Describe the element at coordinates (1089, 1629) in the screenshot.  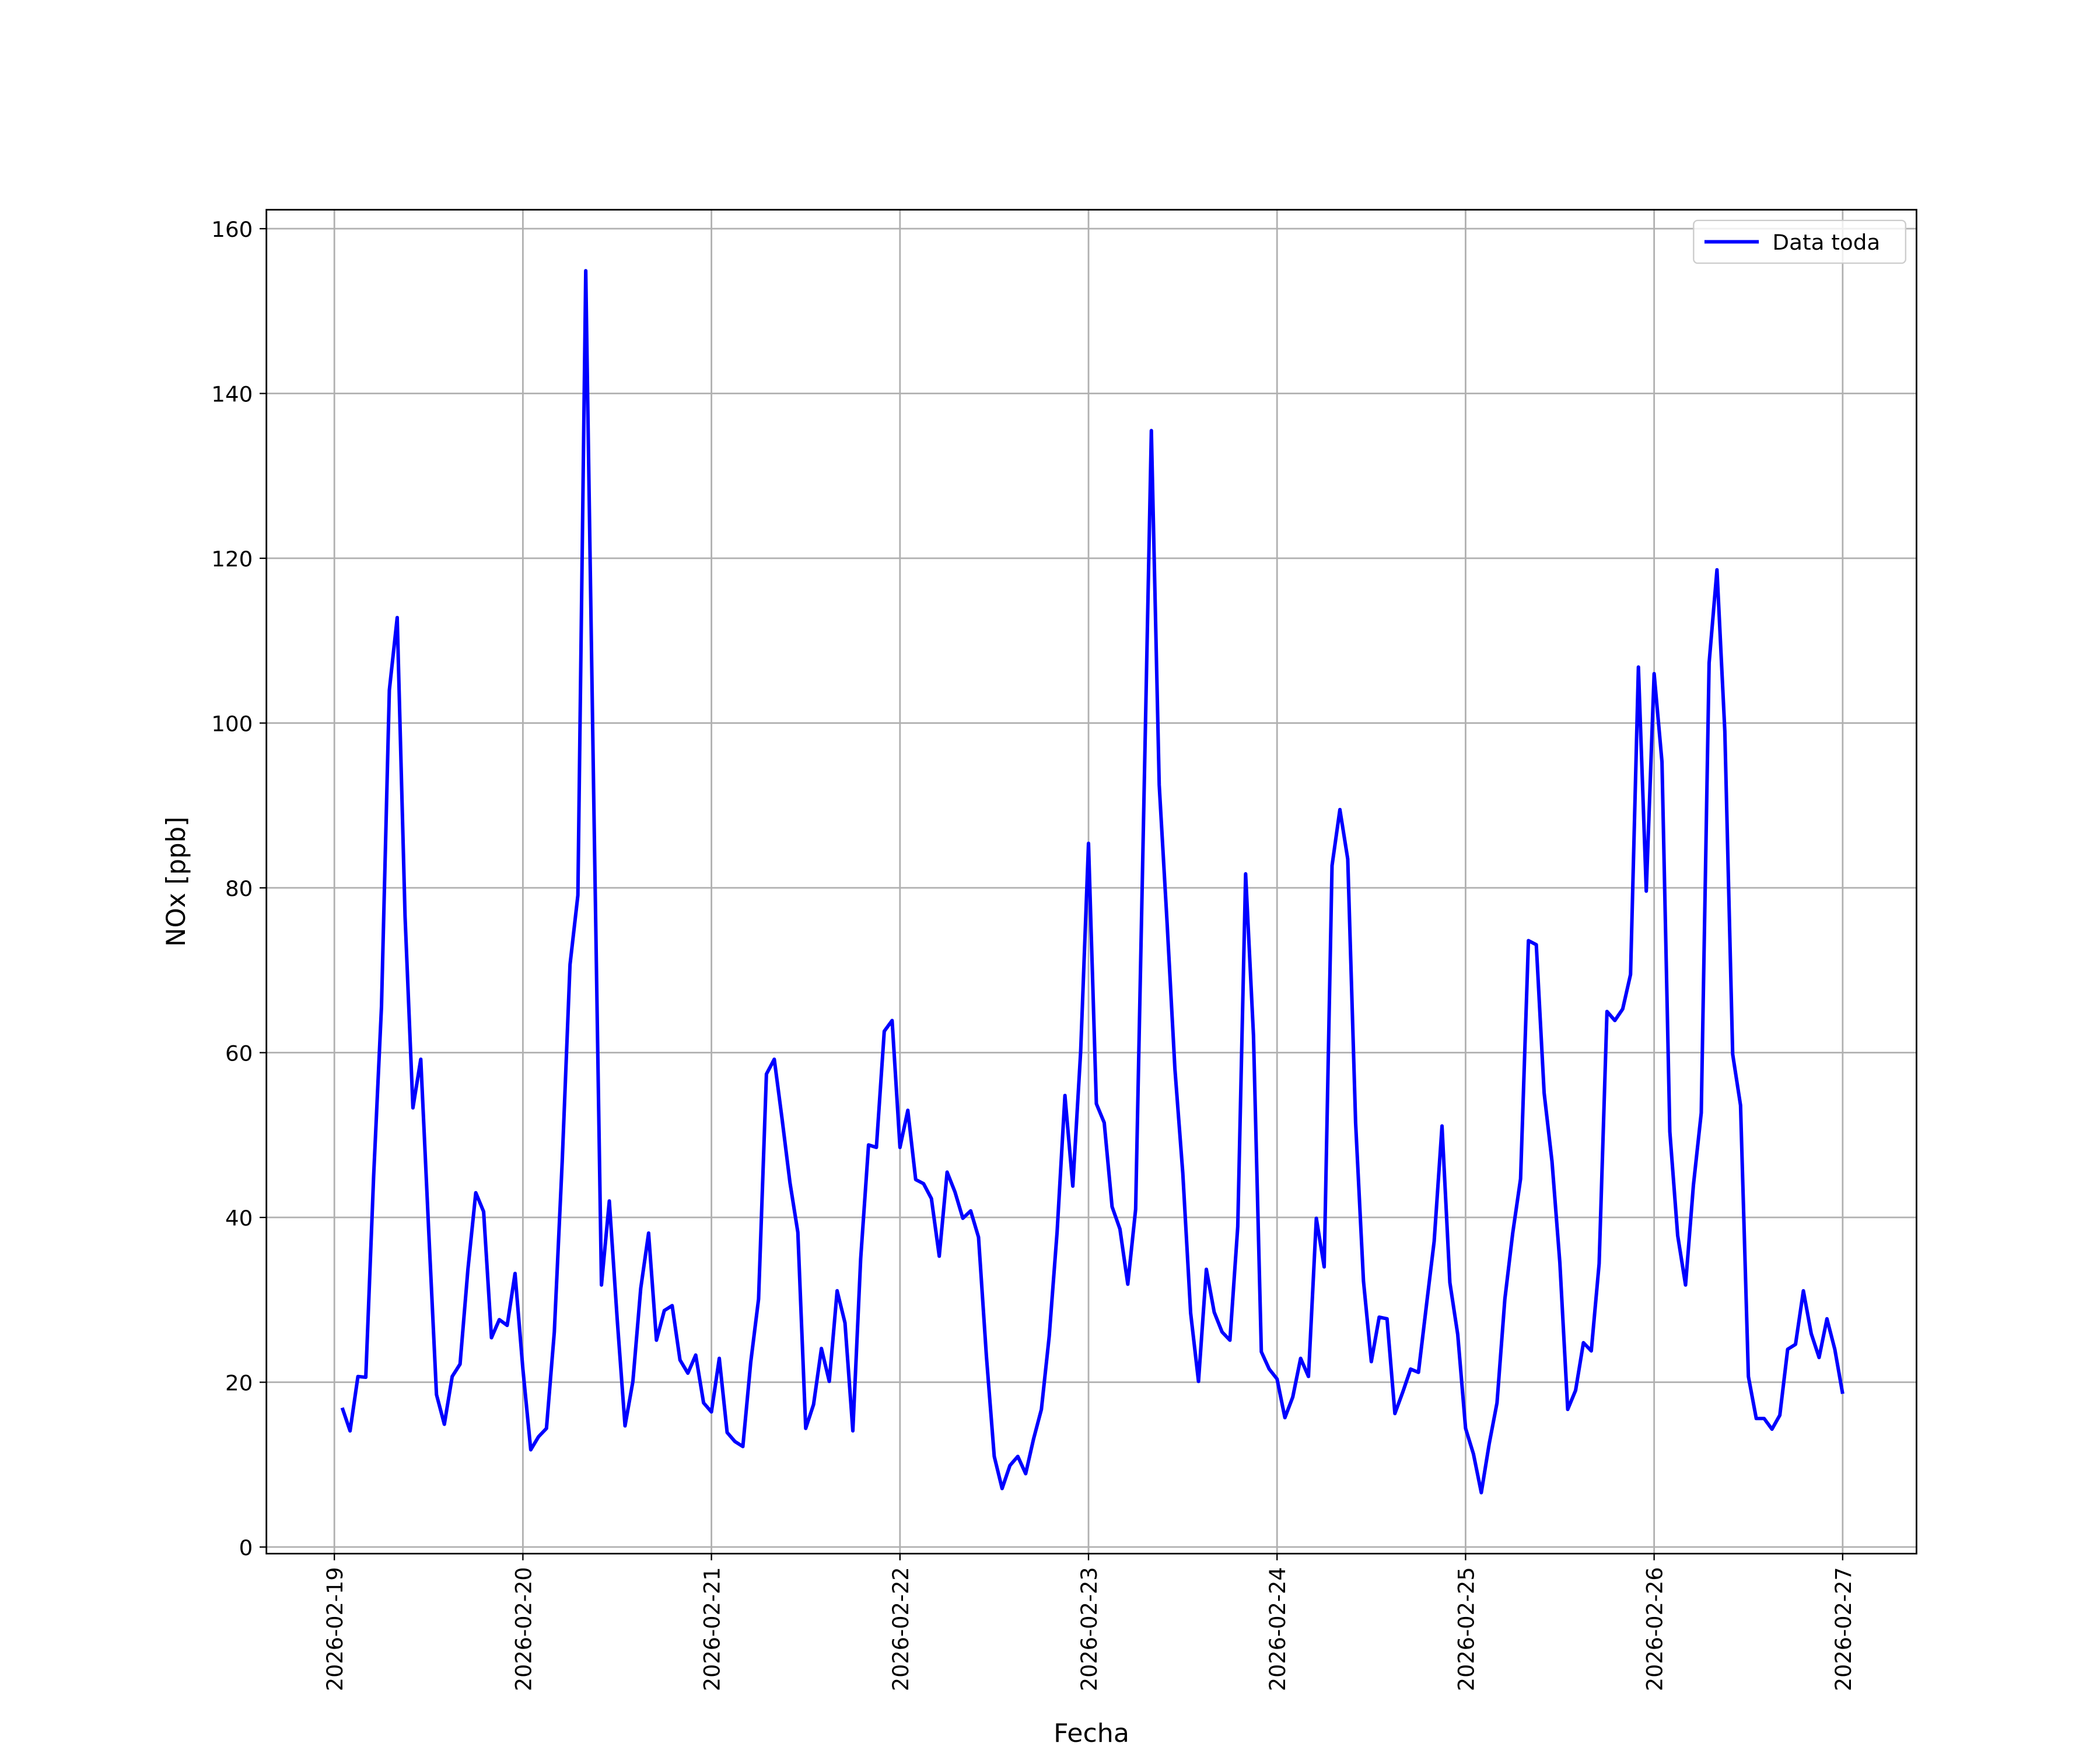
I see `x-tick-label: 2026-02-23` at that location.